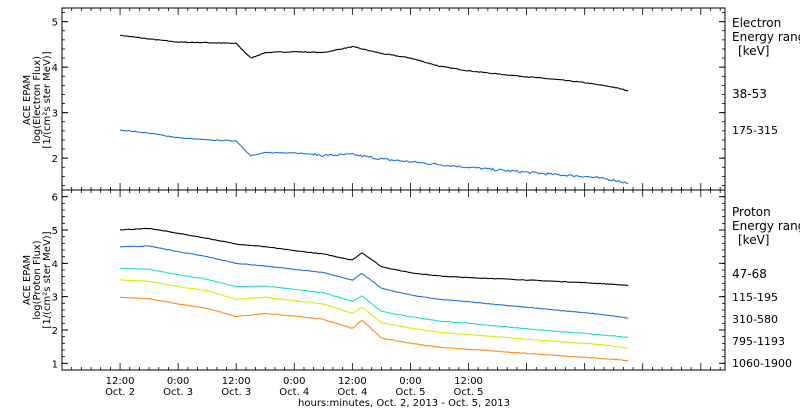 This screenshot has width=800, height=410. What do you see at coordinates (27, 100) in the screenshot?
I see `electron-ylabel-line1: ACE EPAM` at bounding box center [27, 100].